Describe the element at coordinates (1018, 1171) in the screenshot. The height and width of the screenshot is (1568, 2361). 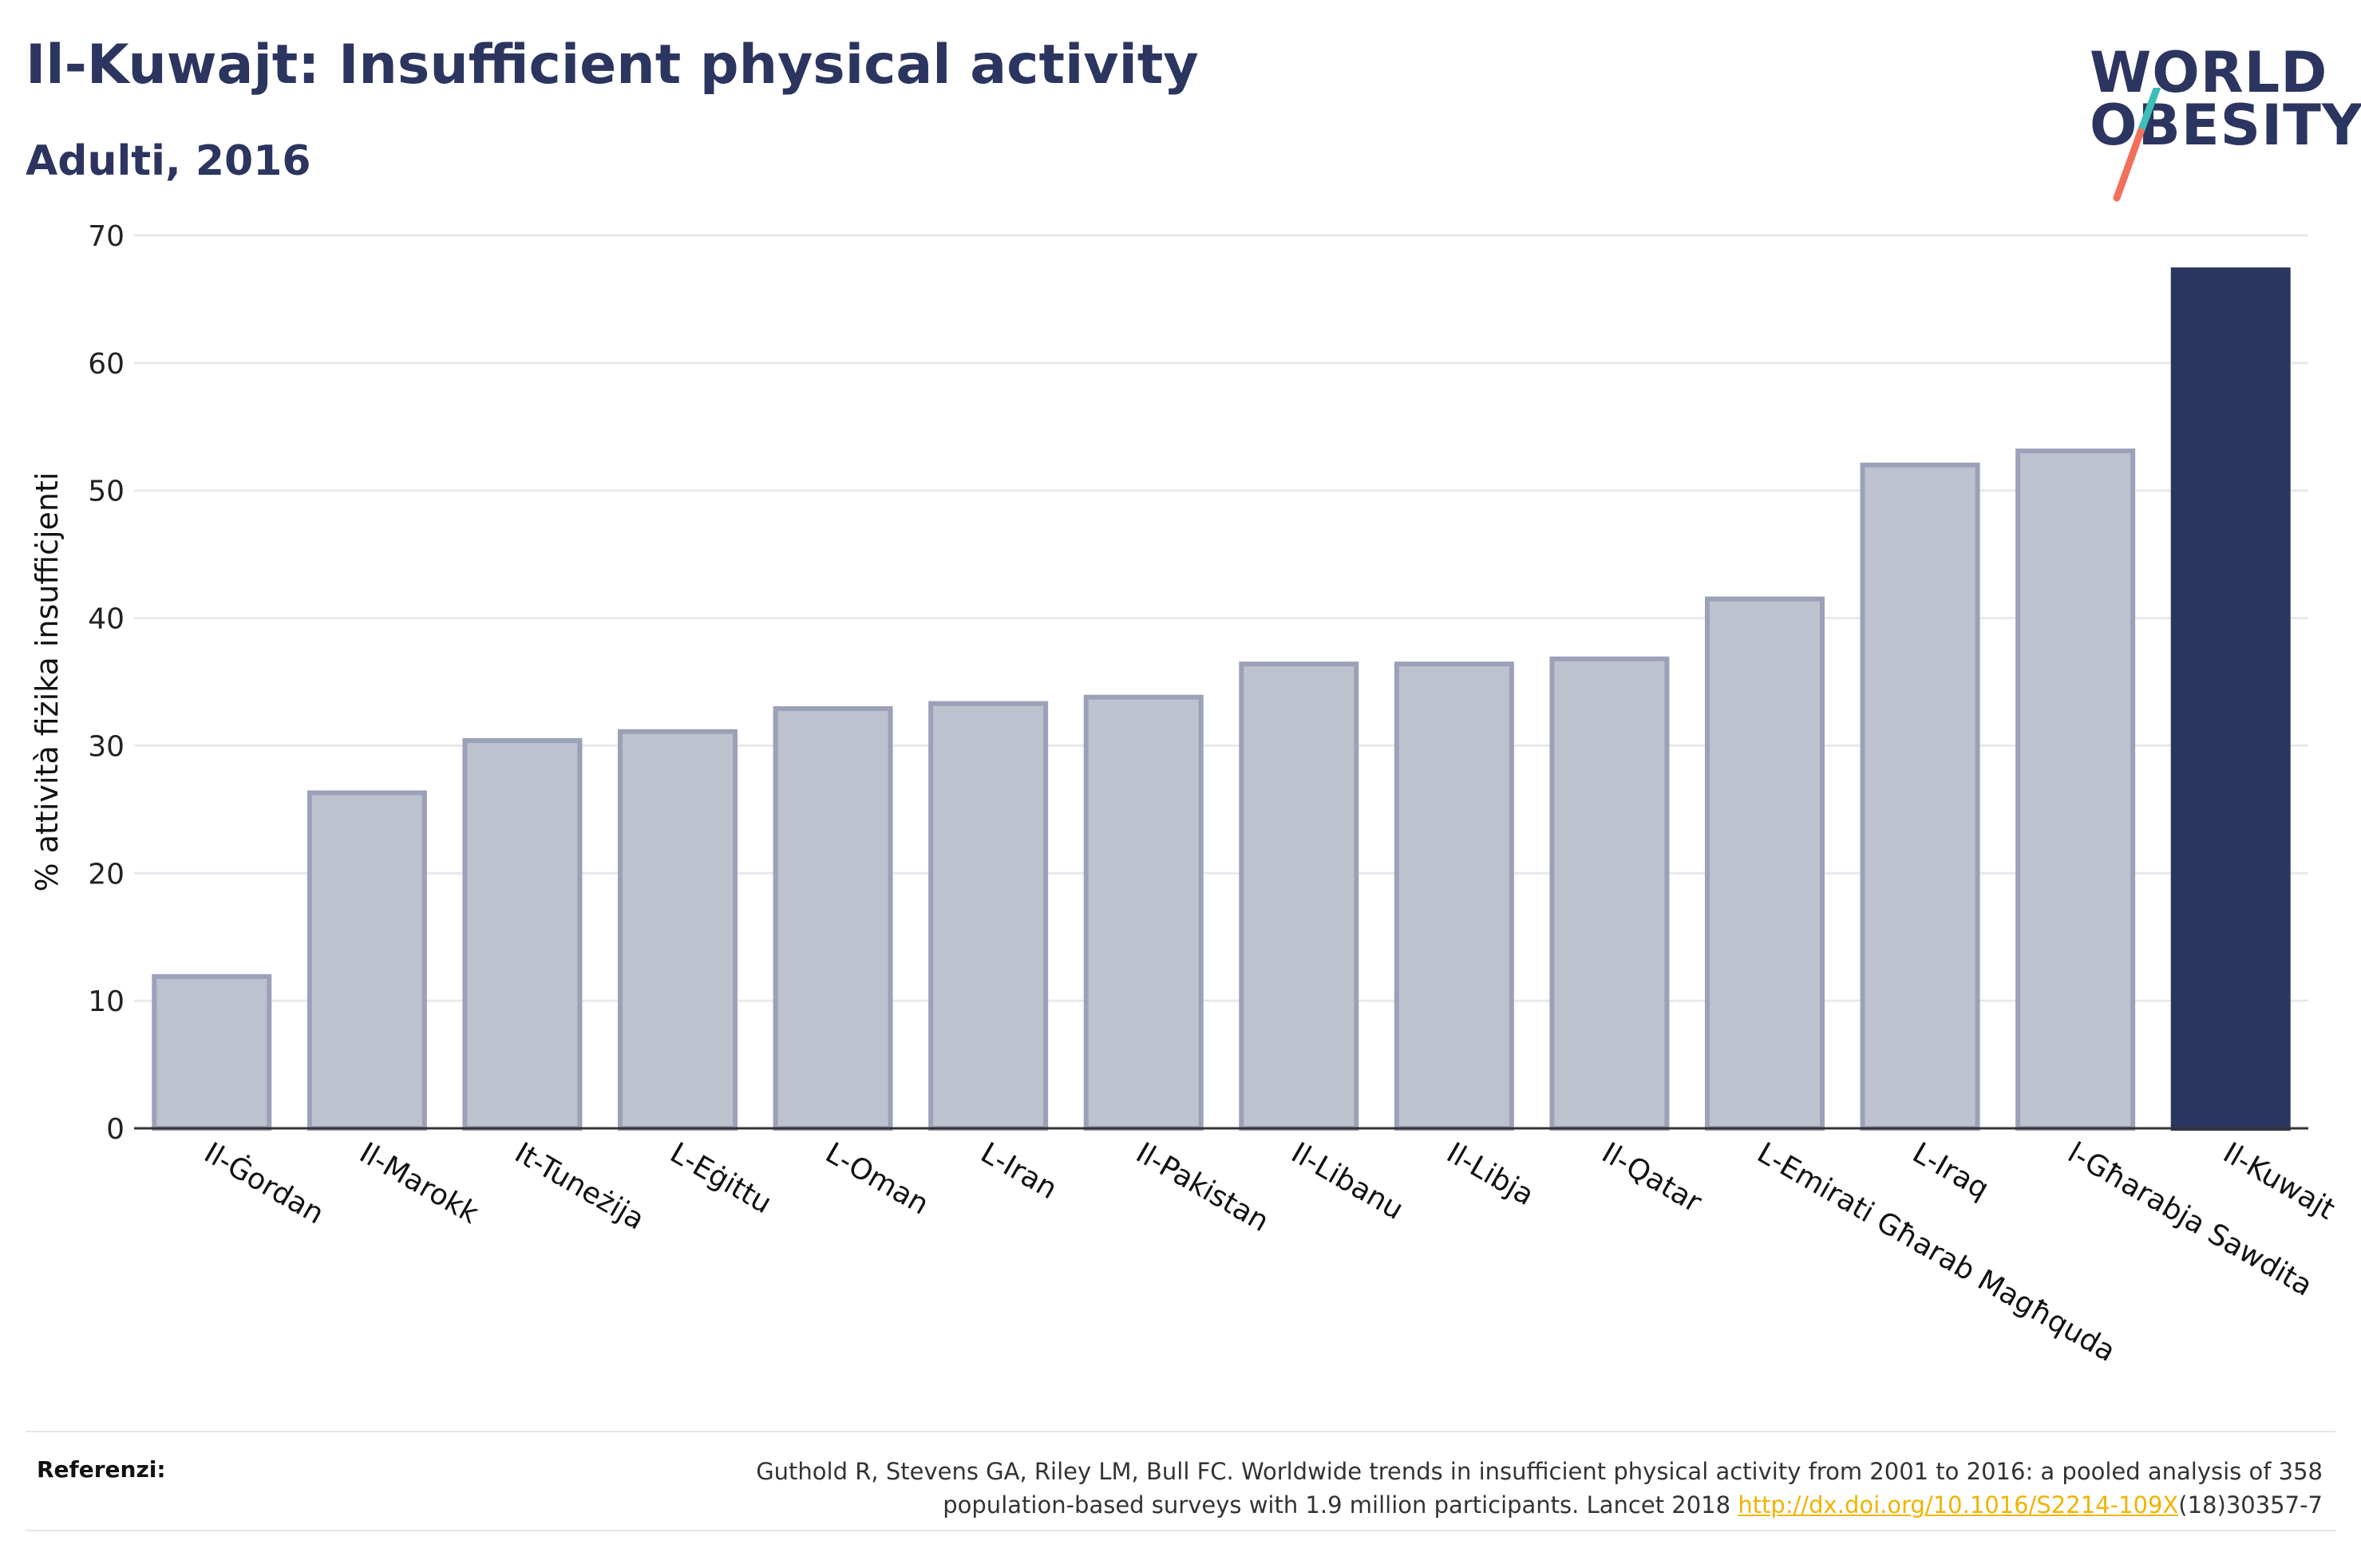
I see `x-tick-label: L-Iran` at that location.